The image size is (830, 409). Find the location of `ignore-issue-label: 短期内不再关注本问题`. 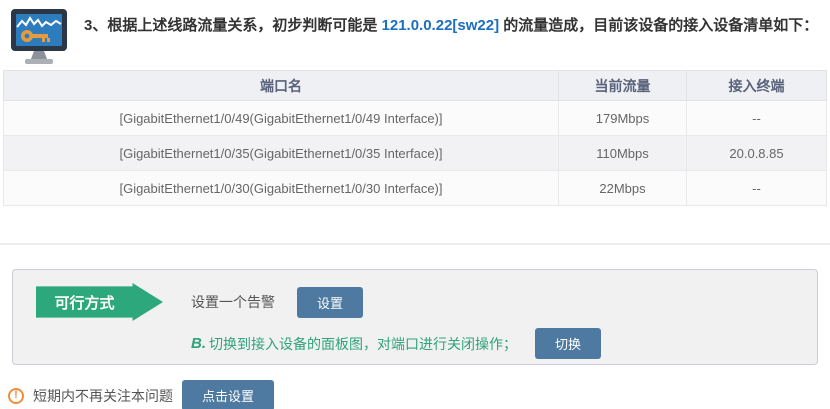

ignore-issue-label: 短期内不再关注本问题 is located at coordinates (103, 395).